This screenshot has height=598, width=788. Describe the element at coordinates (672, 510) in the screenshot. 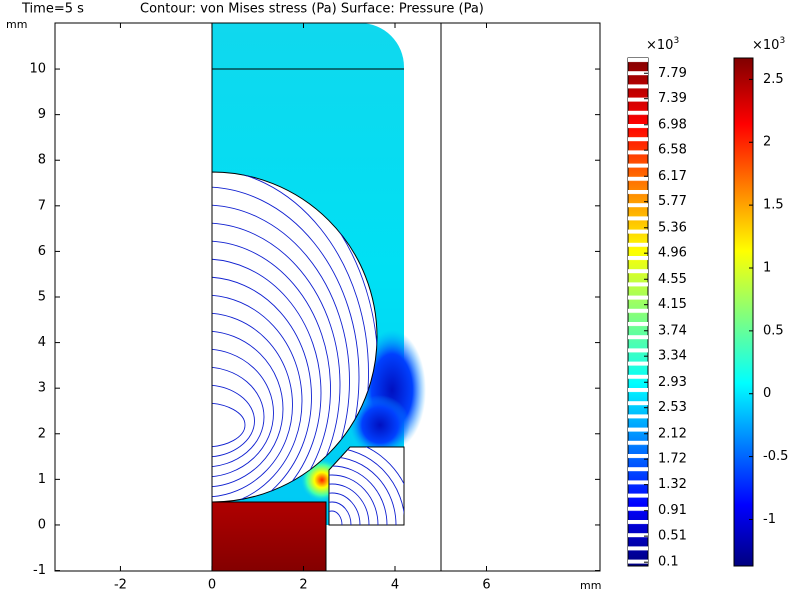

I see `colorbar-tick-label: 0.91` at that location.